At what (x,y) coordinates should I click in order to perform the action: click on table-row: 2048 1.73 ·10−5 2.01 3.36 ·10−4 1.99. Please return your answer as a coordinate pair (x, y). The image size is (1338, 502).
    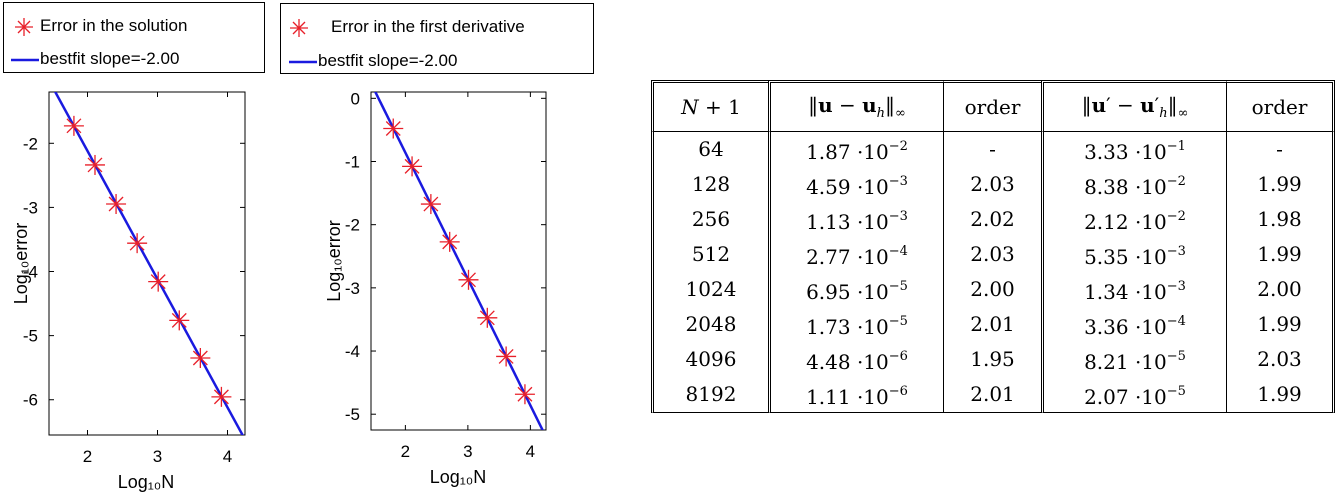
    Looking at the image, I should click on (993, 324).